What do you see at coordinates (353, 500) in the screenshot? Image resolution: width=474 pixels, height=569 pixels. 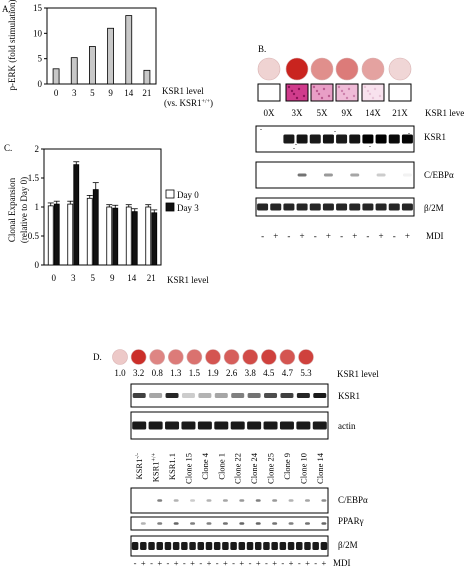 I see `panel-d-blot-label: C/EBPα` at bounding box center [353, 500].